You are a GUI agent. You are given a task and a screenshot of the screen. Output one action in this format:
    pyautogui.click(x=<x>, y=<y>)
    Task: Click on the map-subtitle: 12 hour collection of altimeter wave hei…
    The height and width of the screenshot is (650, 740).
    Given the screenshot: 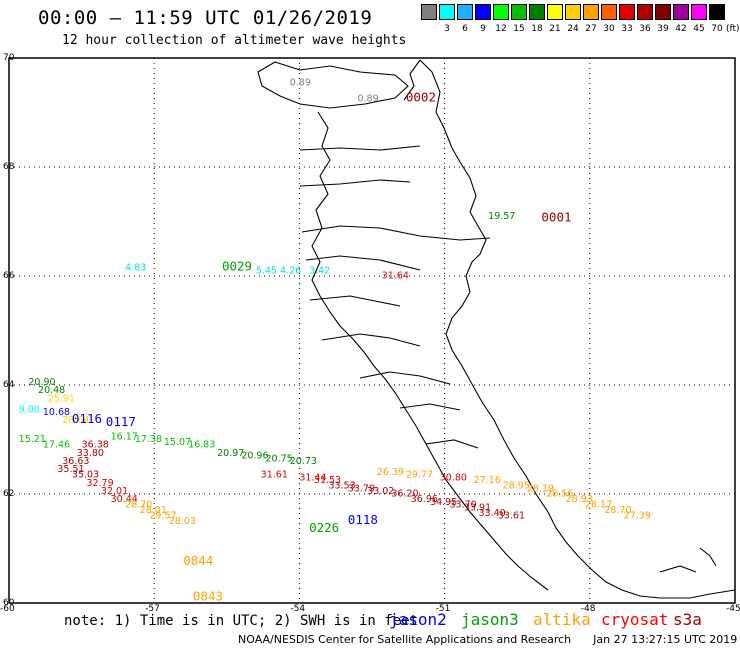 What is the action you would take?
    pyautogui.click(x=234, y=40)
    